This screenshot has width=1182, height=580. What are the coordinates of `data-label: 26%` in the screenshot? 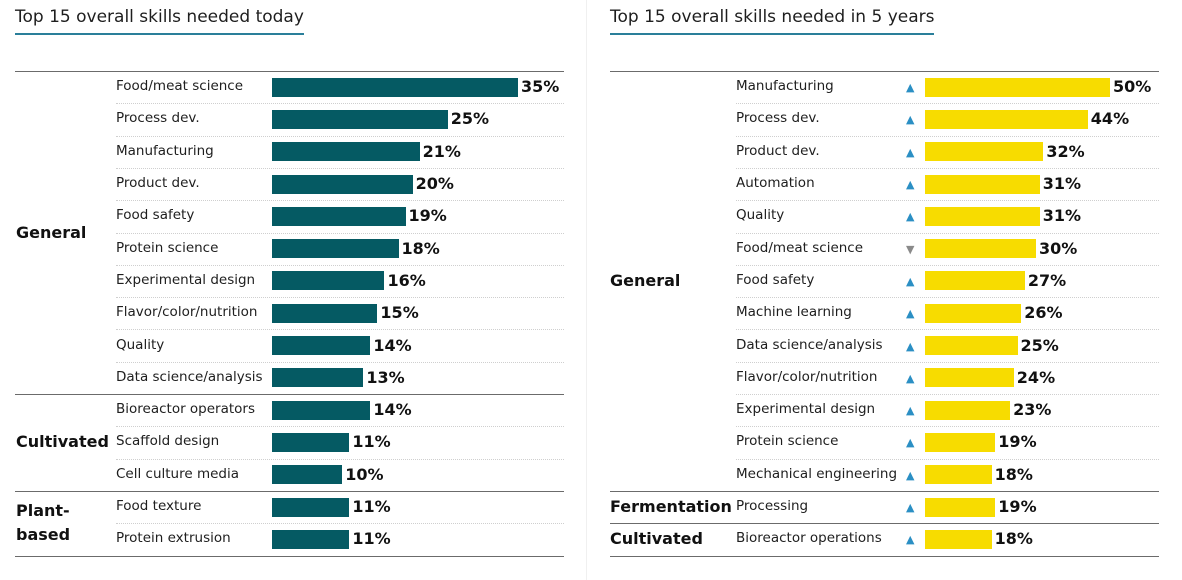 It's located at (1043, 313).